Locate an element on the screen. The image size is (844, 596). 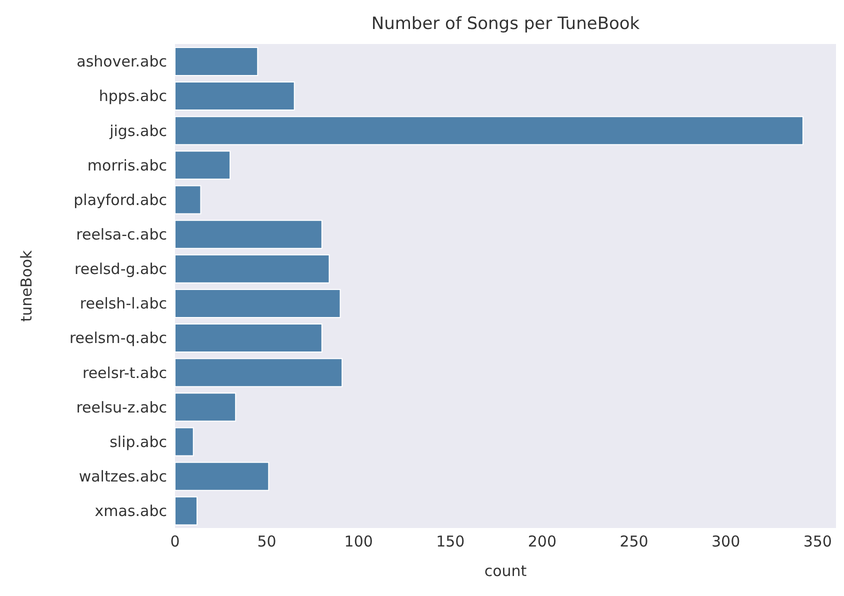
y-tick-label: waltzes.abc is located at coordinates (122, 476).